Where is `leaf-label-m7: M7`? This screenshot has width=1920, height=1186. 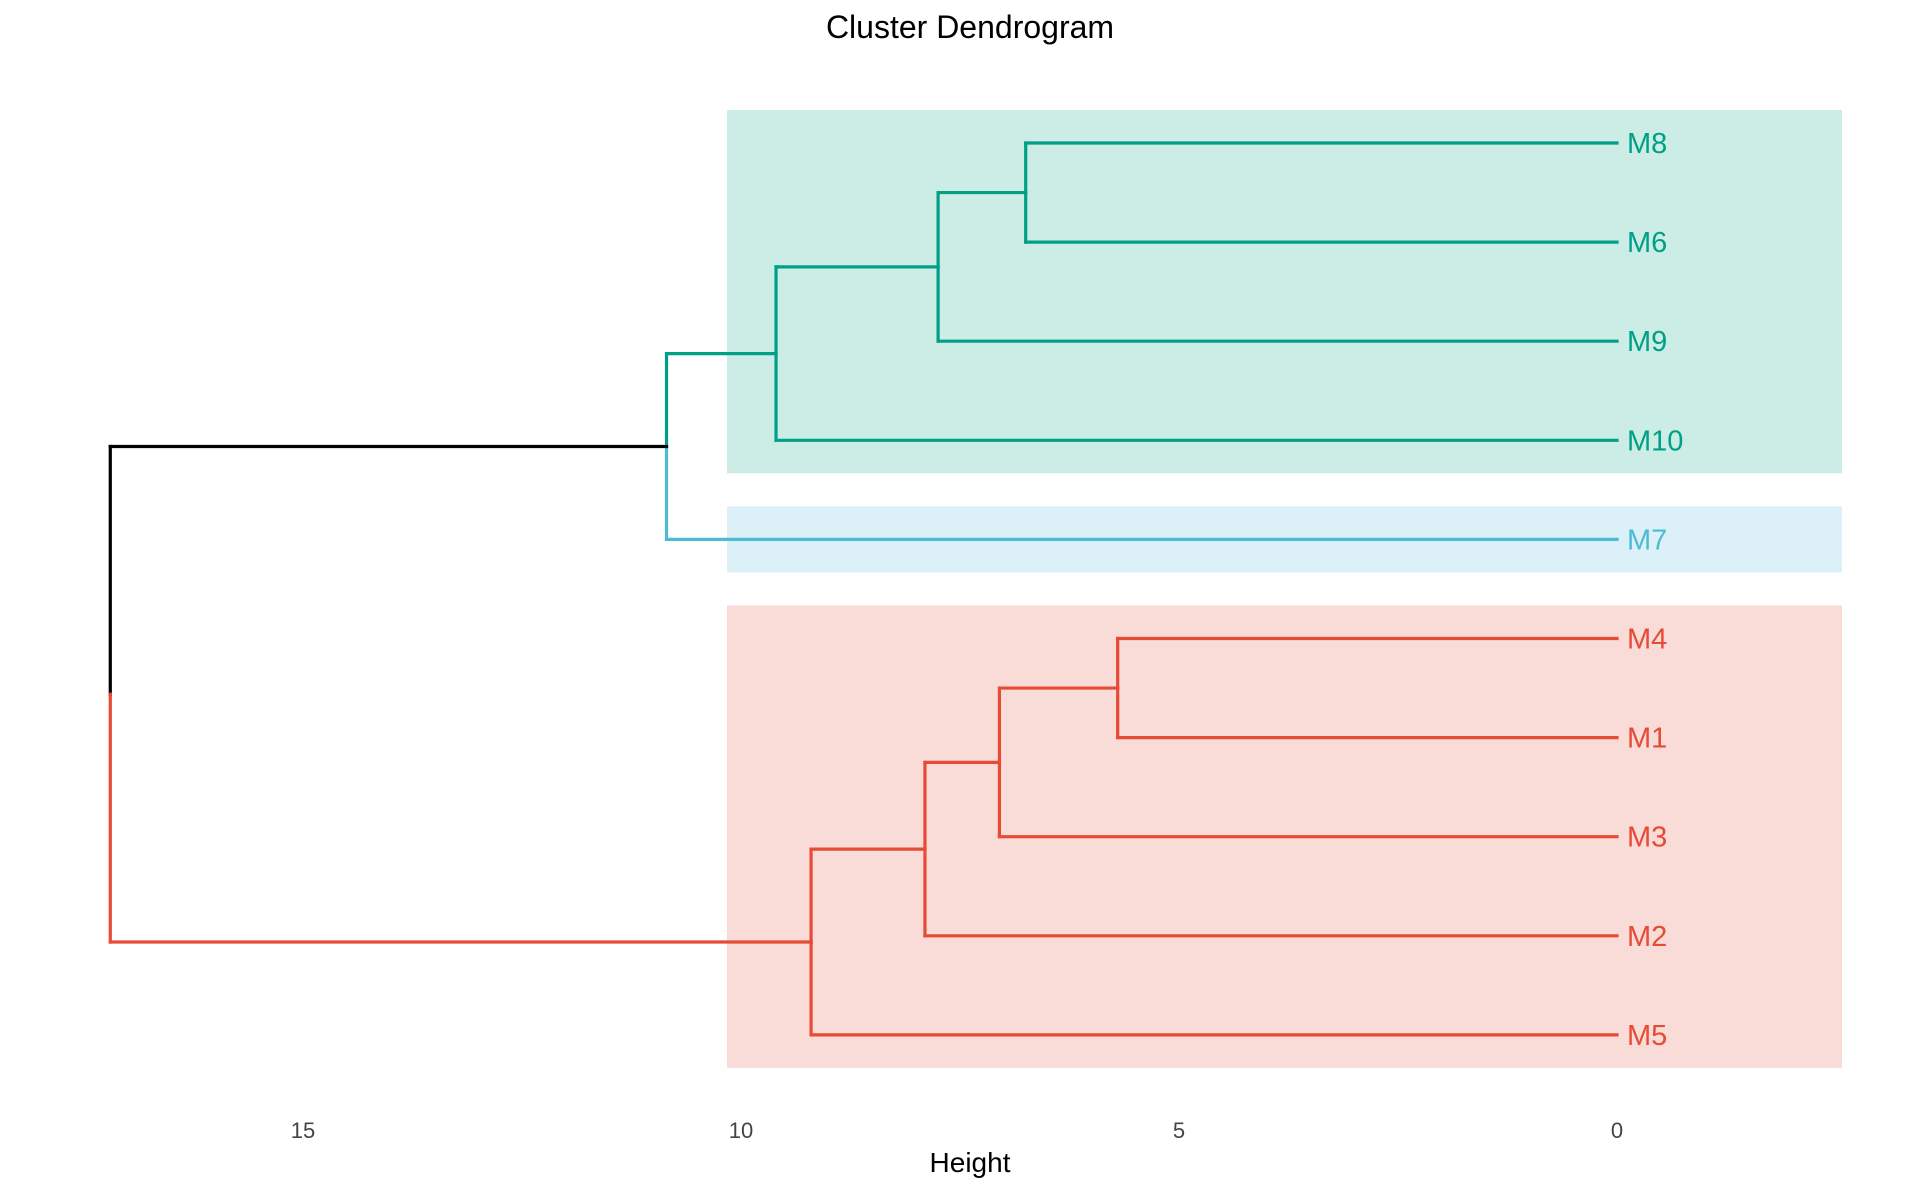
leaf-label-m7: M7 is located at coordinates (1647, 540).